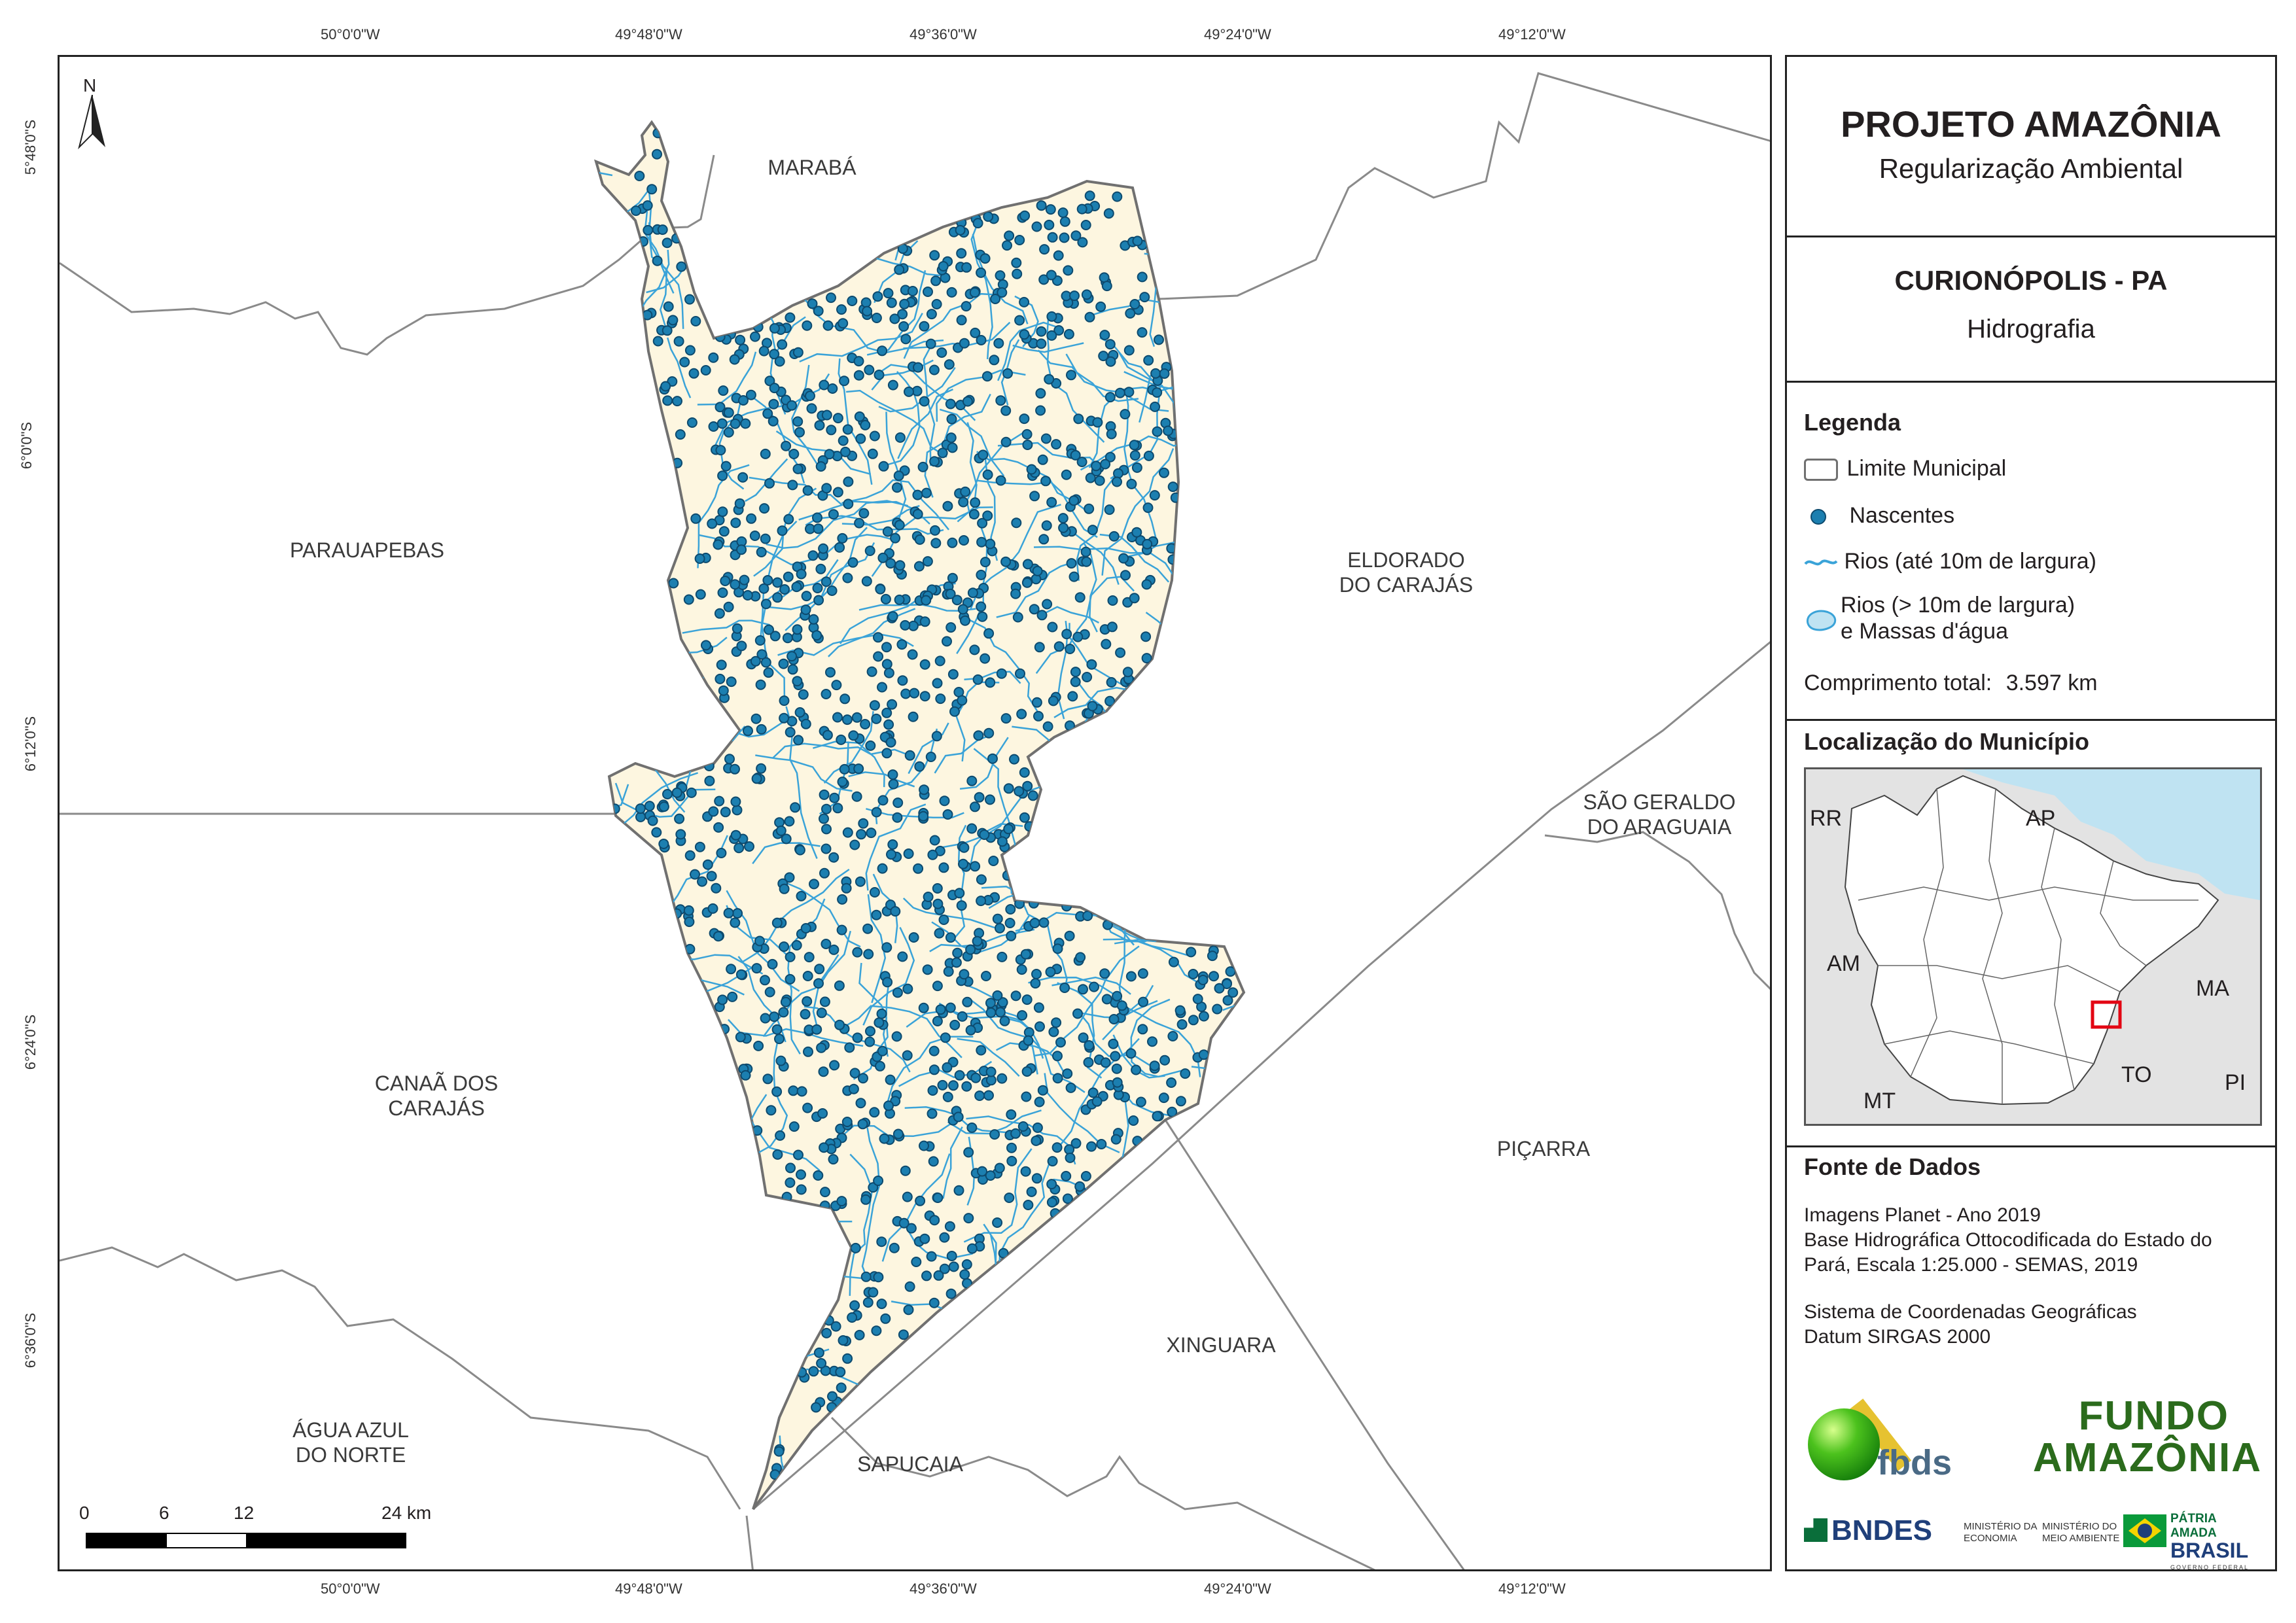  I want to click on amazonia-label: AMAZÔNIA, so click(2147, 1458).